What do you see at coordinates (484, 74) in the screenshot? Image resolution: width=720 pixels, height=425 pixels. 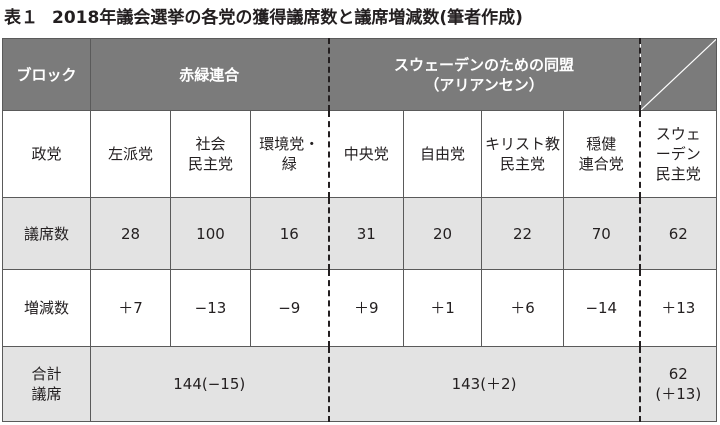 I see `alliance-header: スウェーデンのための同盟 （アリアンセン）` at bounding box center [484, 74].